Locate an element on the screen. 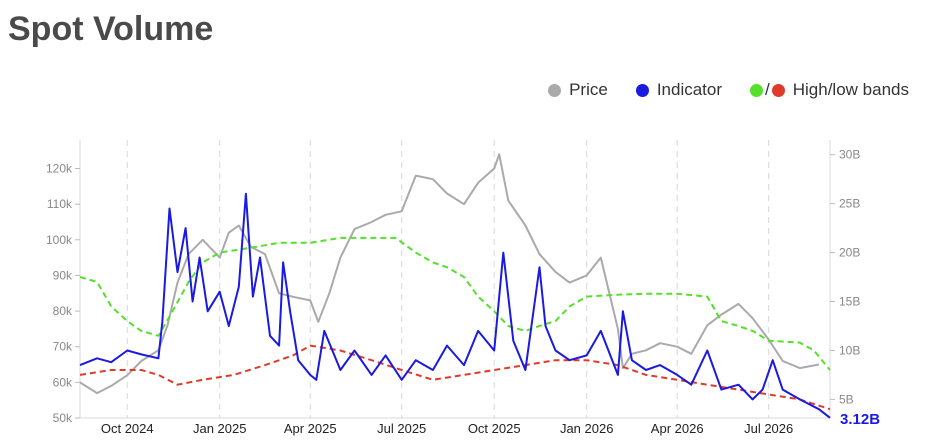 This screenshot has width=937, height=446. left-tick-label: 120k is located at coordinates (59, 169).